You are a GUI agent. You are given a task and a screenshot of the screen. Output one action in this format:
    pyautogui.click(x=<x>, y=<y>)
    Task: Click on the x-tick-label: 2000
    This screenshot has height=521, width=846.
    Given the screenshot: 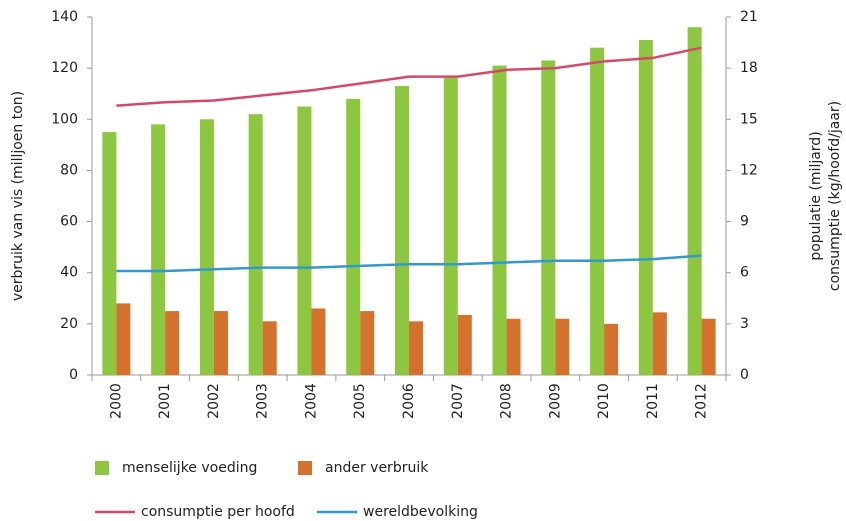 What is the action you would take?
    pyautogui.click(x=116, y=401)
    